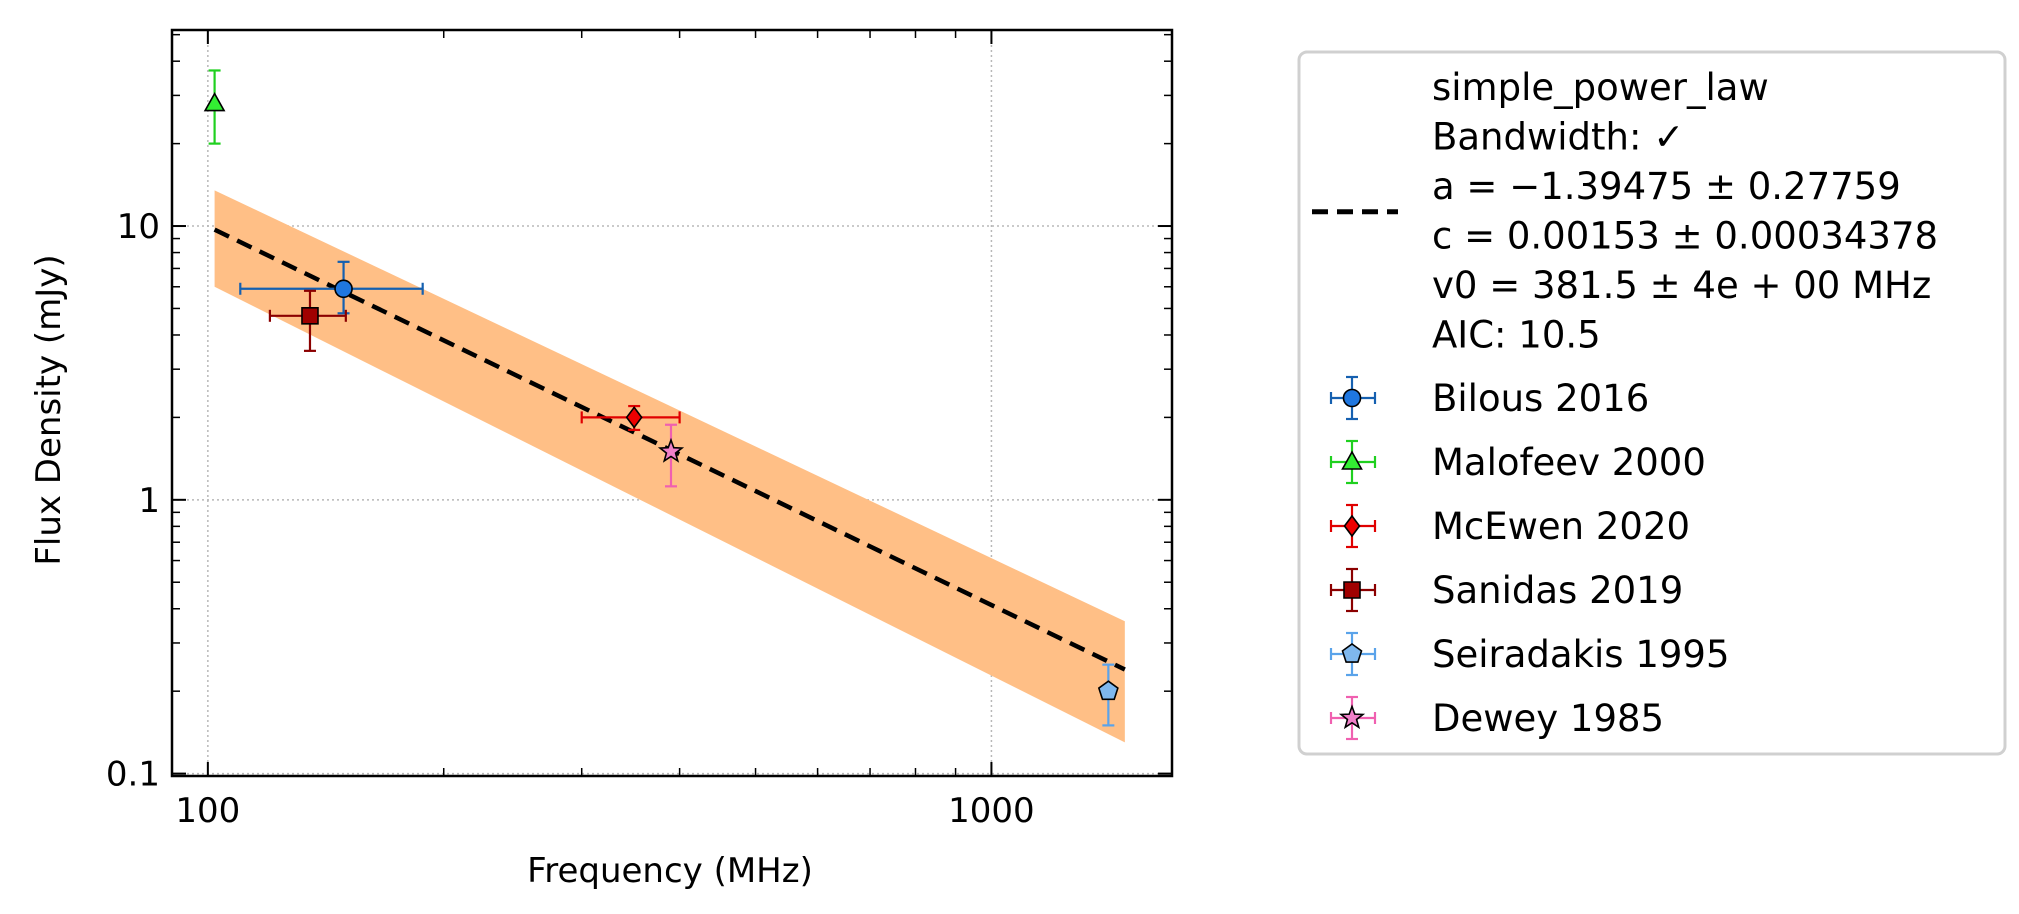 This screenshot has height=914, width=2019. I want to click on y-axis-title: Flux Density (mJy), so click(49, 409).